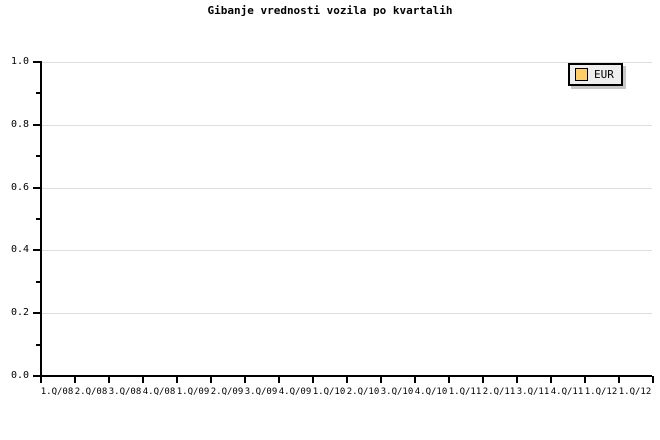 Image resolution: width=660 pixels, height=440 pixels. I want to click on y-axis-label: 0.2, so click(19, 313).